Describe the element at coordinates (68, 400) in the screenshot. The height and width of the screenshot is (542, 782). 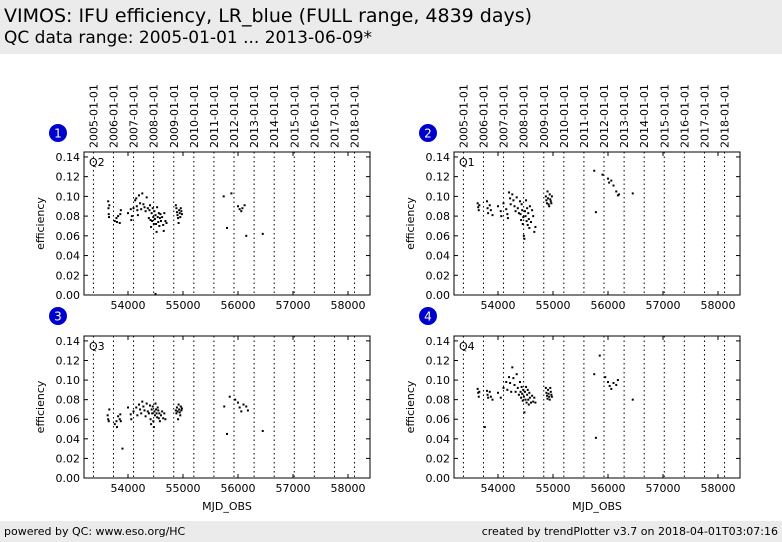
I see `y-tick-label: 0.08` at that location.